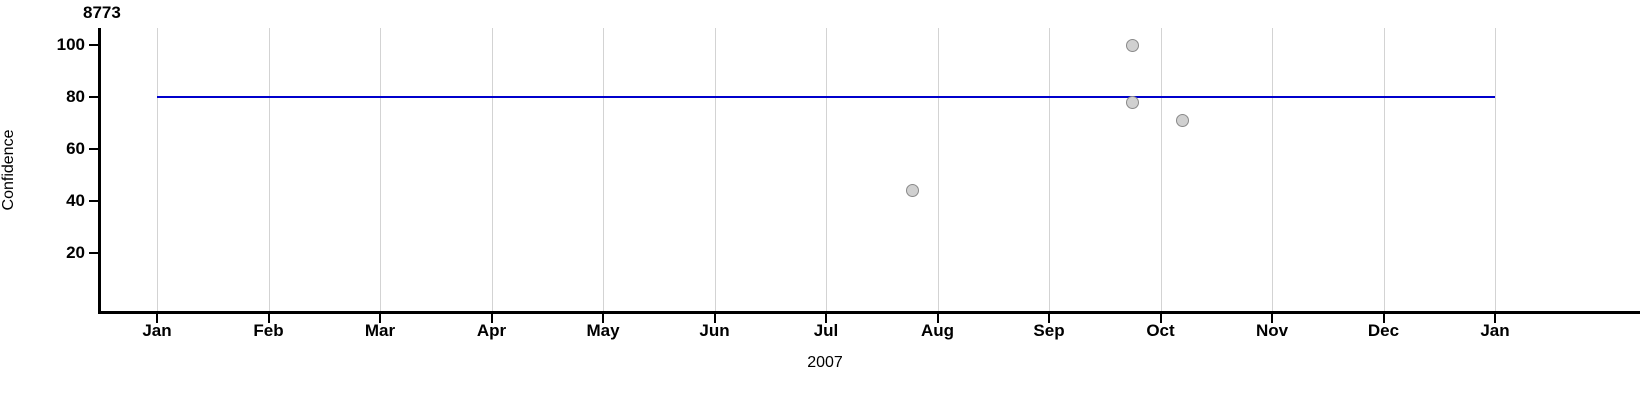 Image resolution: width=1650 pixels, height=400 pixels. Describe the element at coordinates (75, 96) in the screenshot. I see `y-tick-label-80: 80` at that location.